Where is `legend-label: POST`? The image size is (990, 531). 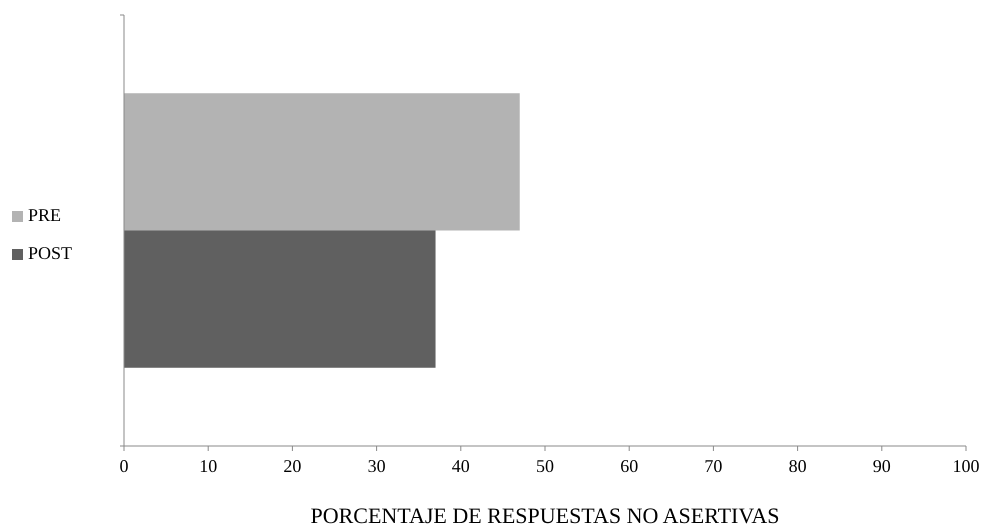 legend-label: POST is located at coordinates (50, 253).